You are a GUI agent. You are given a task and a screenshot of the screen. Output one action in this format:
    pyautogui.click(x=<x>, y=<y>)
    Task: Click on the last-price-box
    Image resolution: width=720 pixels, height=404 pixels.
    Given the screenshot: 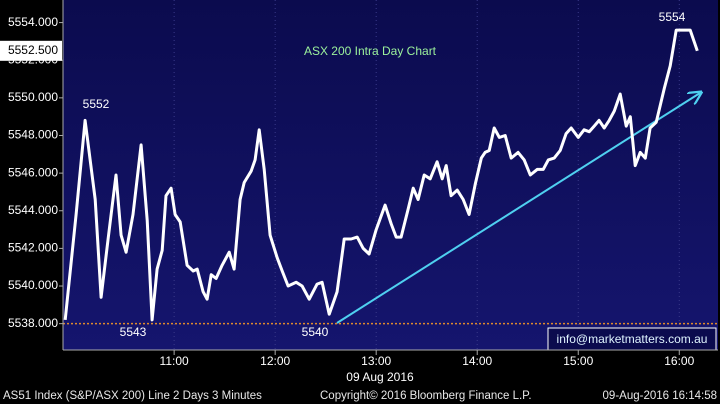 What is the action you would take?
    pyautogui.click(x=31, y=50)
    